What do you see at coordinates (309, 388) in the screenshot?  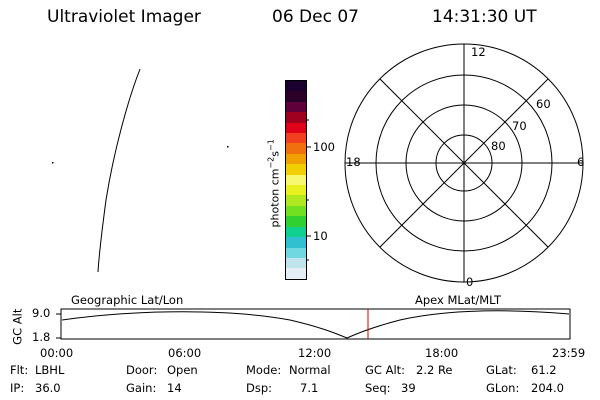 I see `dsp-value: 7.1` at bounding box center [309, 388].